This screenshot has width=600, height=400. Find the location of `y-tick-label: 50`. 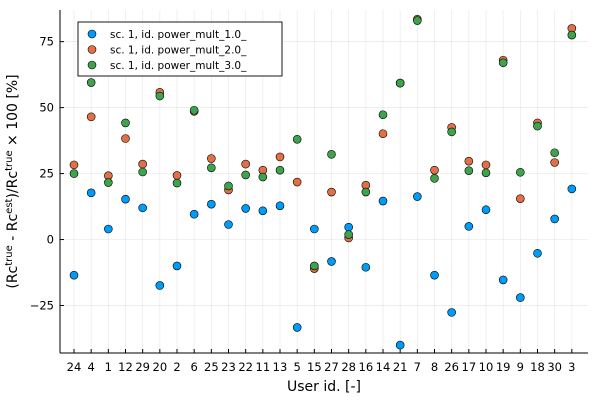

y-tick-label: 50 is located at coordinates (46, 108).